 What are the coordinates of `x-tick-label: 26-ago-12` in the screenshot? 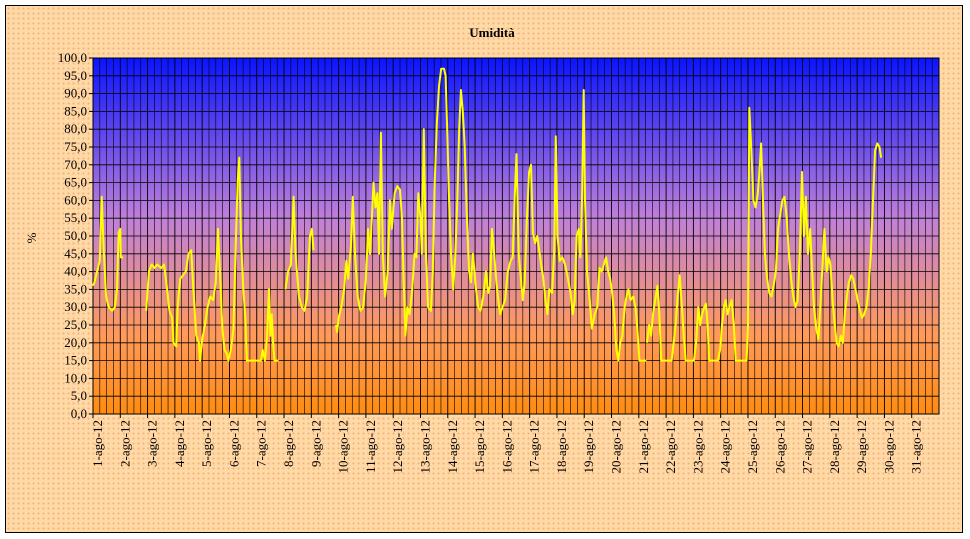 It's located at (779, 446).